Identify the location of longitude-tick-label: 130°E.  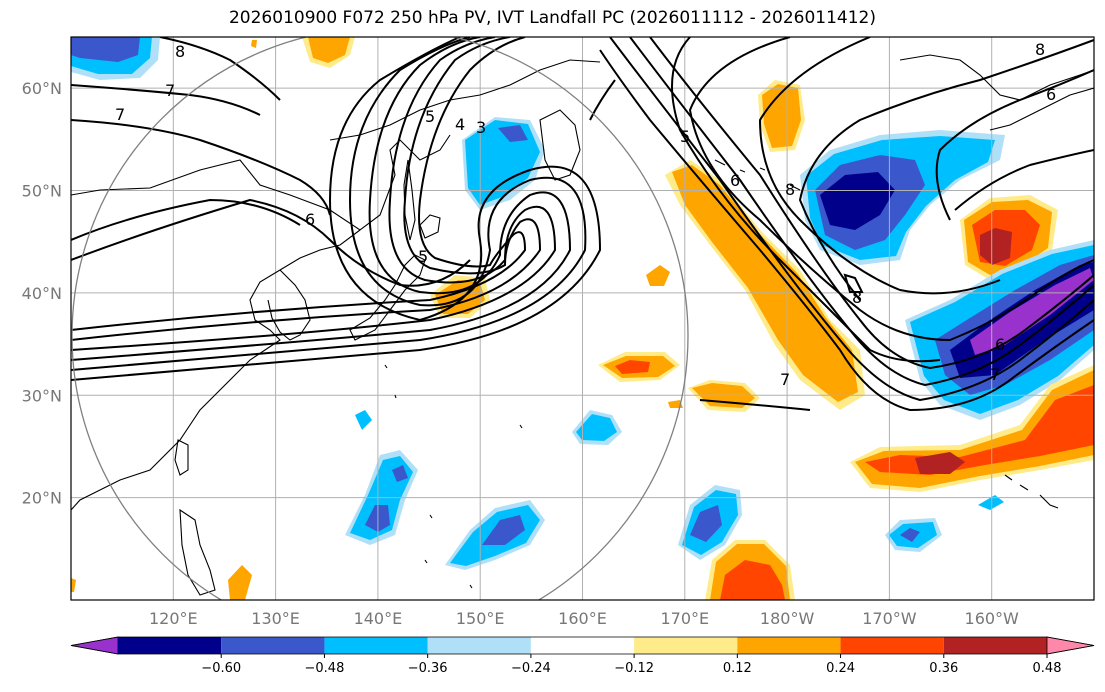
(275, 618).